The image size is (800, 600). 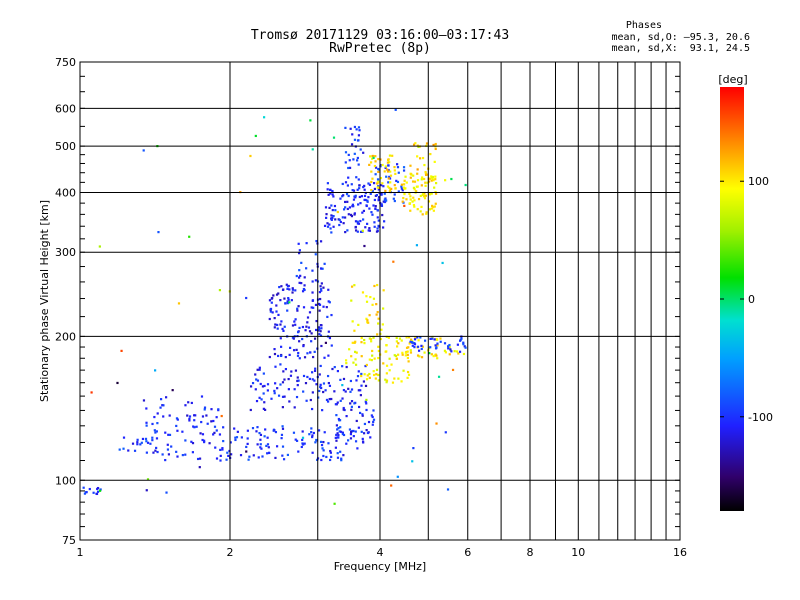 I want to click on x-tick-label: 6, so click(x=467, y=552).